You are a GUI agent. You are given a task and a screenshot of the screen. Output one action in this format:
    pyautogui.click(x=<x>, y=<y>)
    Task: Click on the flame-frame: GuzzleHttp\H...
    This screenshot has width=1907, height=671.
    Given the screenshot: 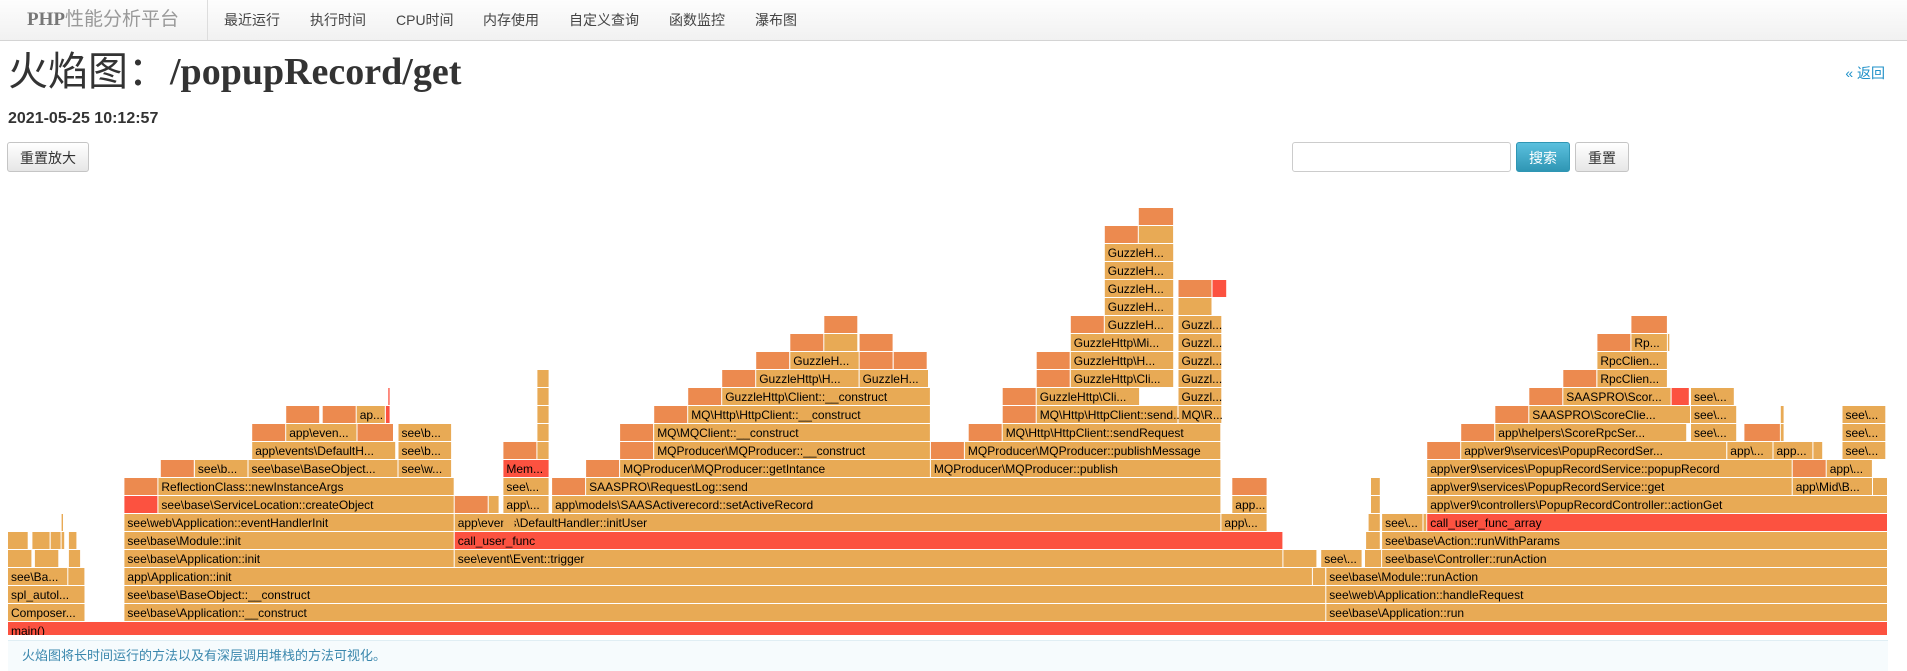 What is the action you would take?
    pyautogui.click(x=807, y=378)
    